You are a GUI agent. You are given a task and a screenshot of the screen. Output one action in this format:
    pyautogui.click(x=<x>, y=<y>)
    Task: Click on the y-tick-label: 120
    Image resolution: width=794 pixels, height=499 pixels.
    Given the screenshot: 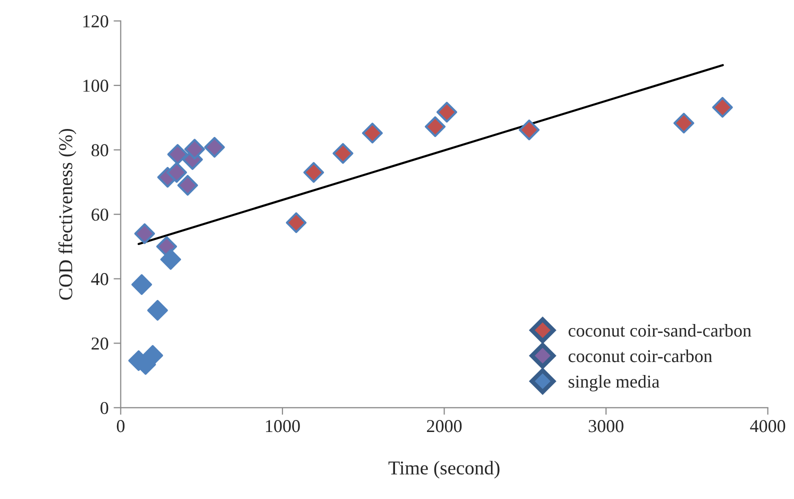 What is the action you would take?
    pyautogui.click(x=95, y=21)
    